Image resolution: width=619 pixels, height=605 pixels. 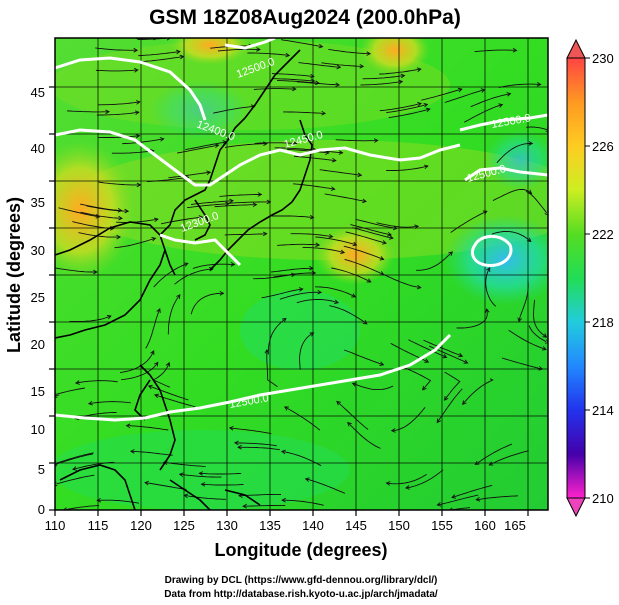 I want to click on x-tick-label: 160, so click(x=485, y=525).